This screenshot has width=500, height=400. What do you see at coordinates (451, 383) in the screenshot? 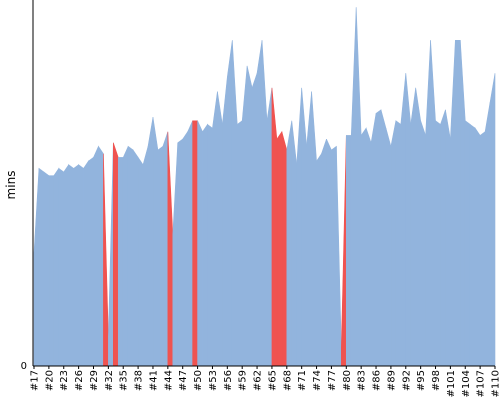
I see `x-tick-label: #101` at bounding box center [451, 383].